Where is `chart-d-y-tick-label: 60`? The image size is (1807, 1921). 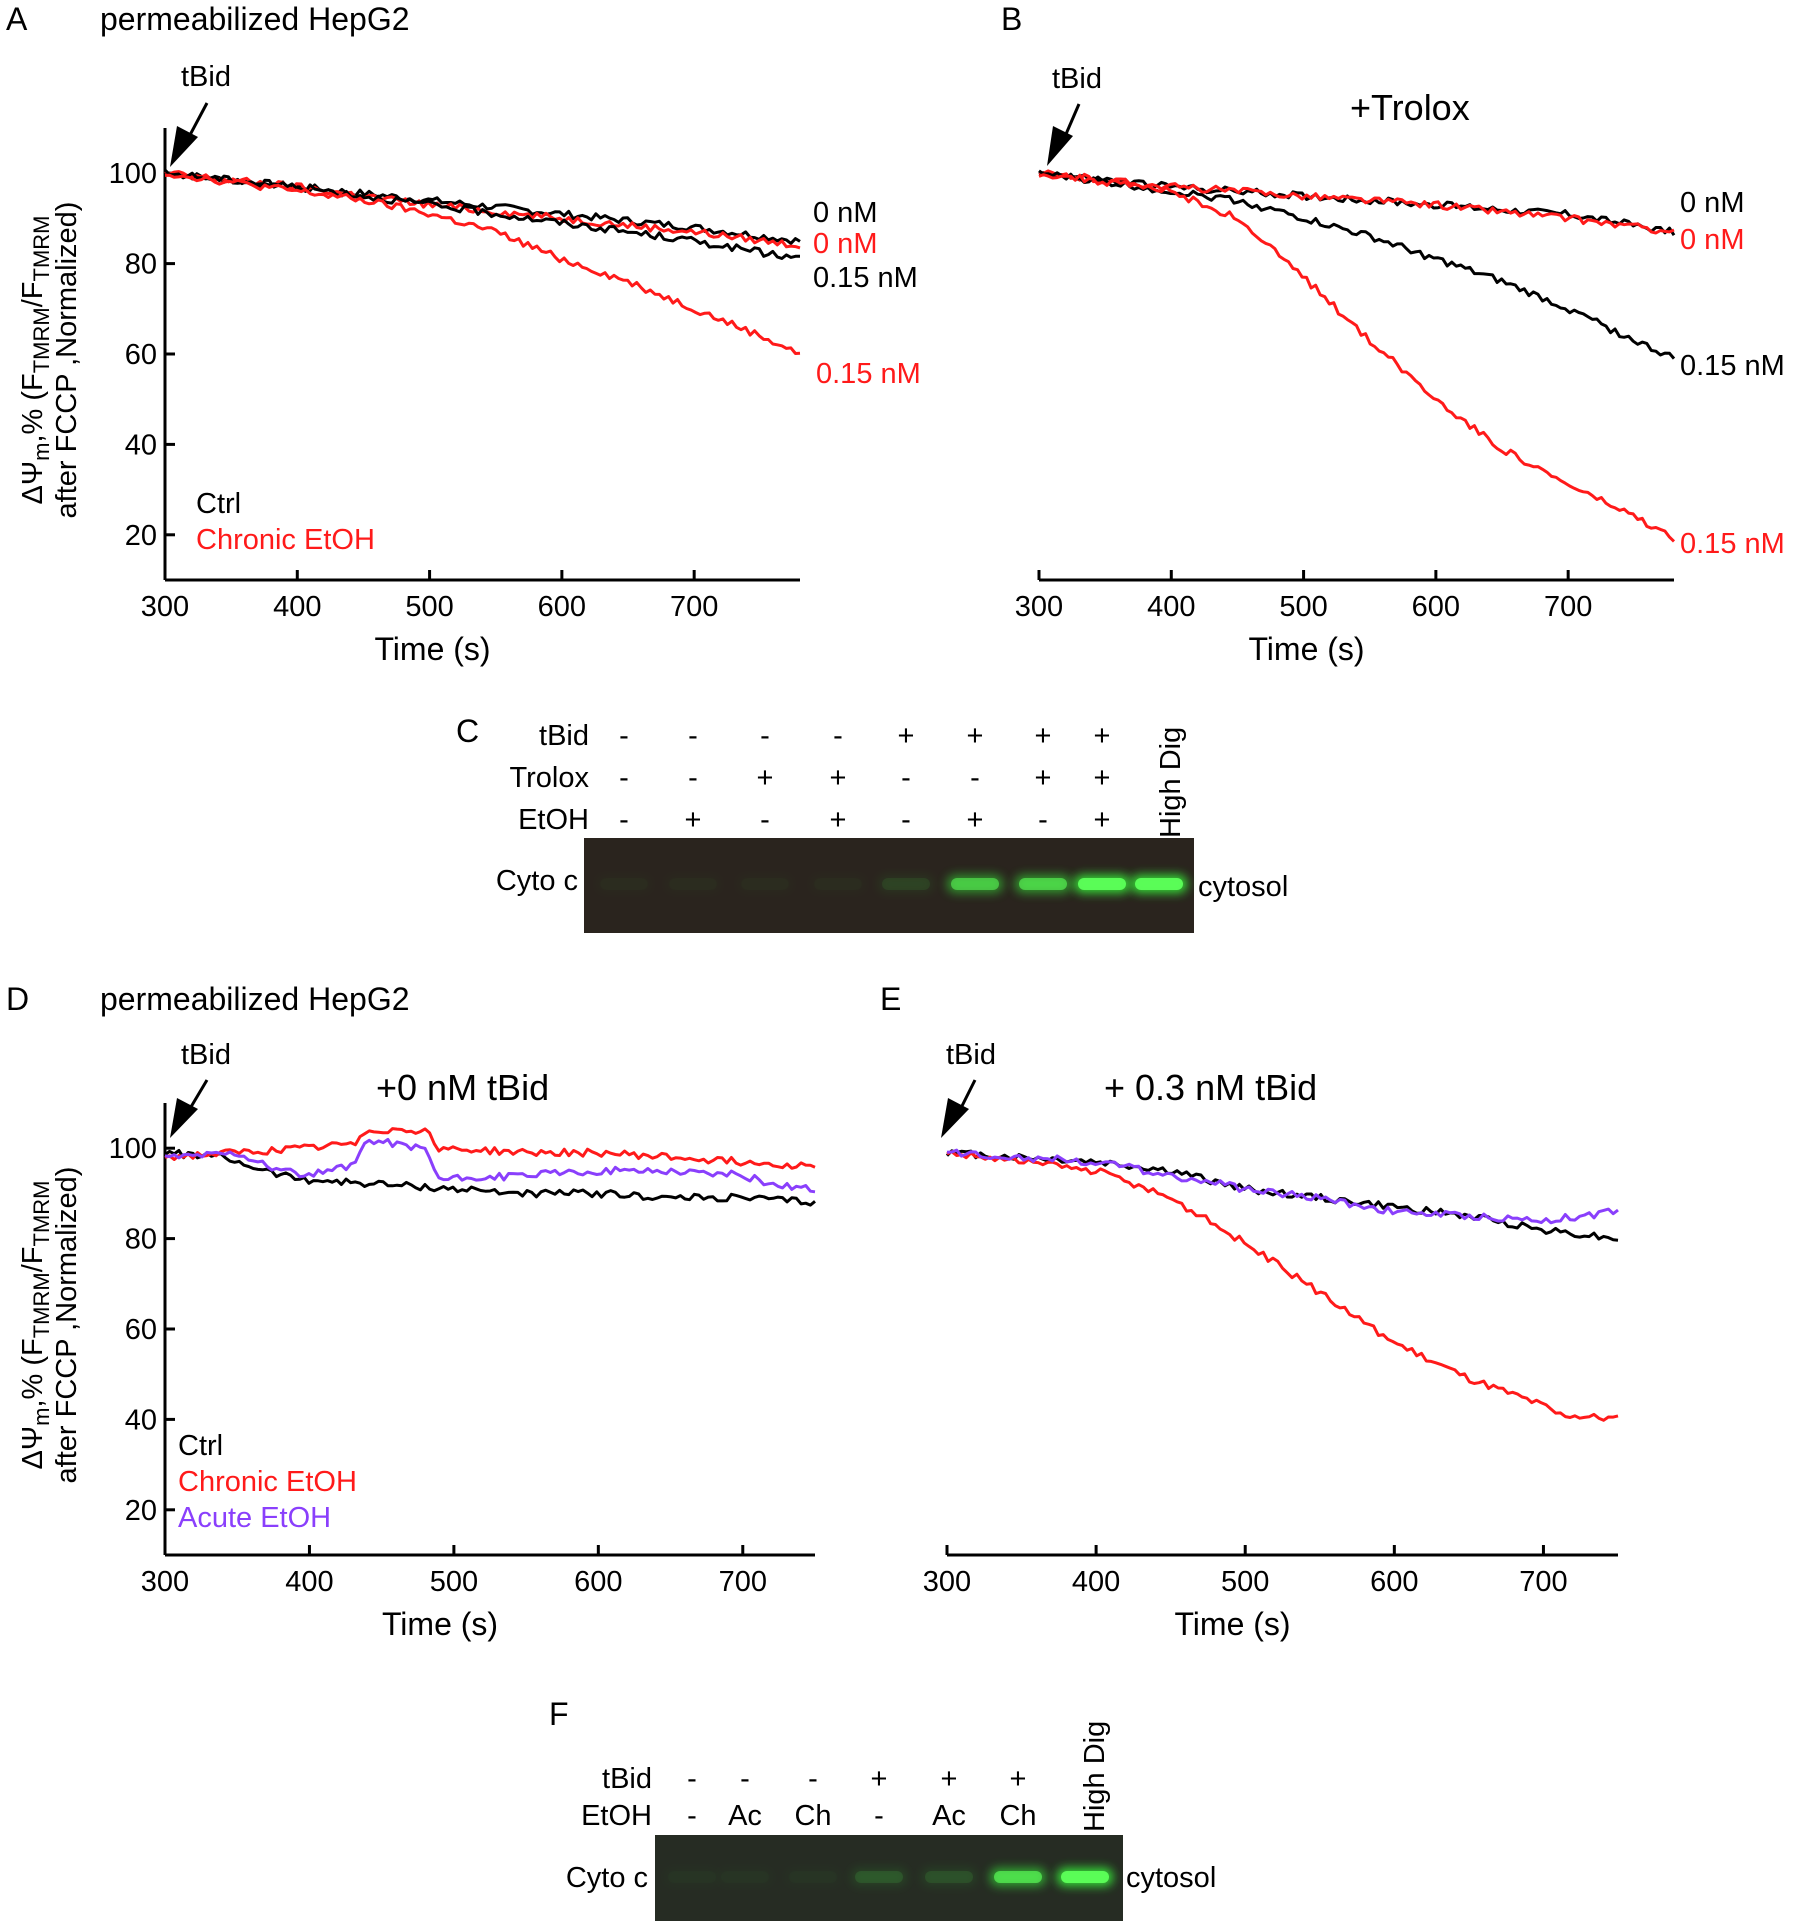
chart-d-y-tick-label: 60 is located at coordinates (141, 1330).